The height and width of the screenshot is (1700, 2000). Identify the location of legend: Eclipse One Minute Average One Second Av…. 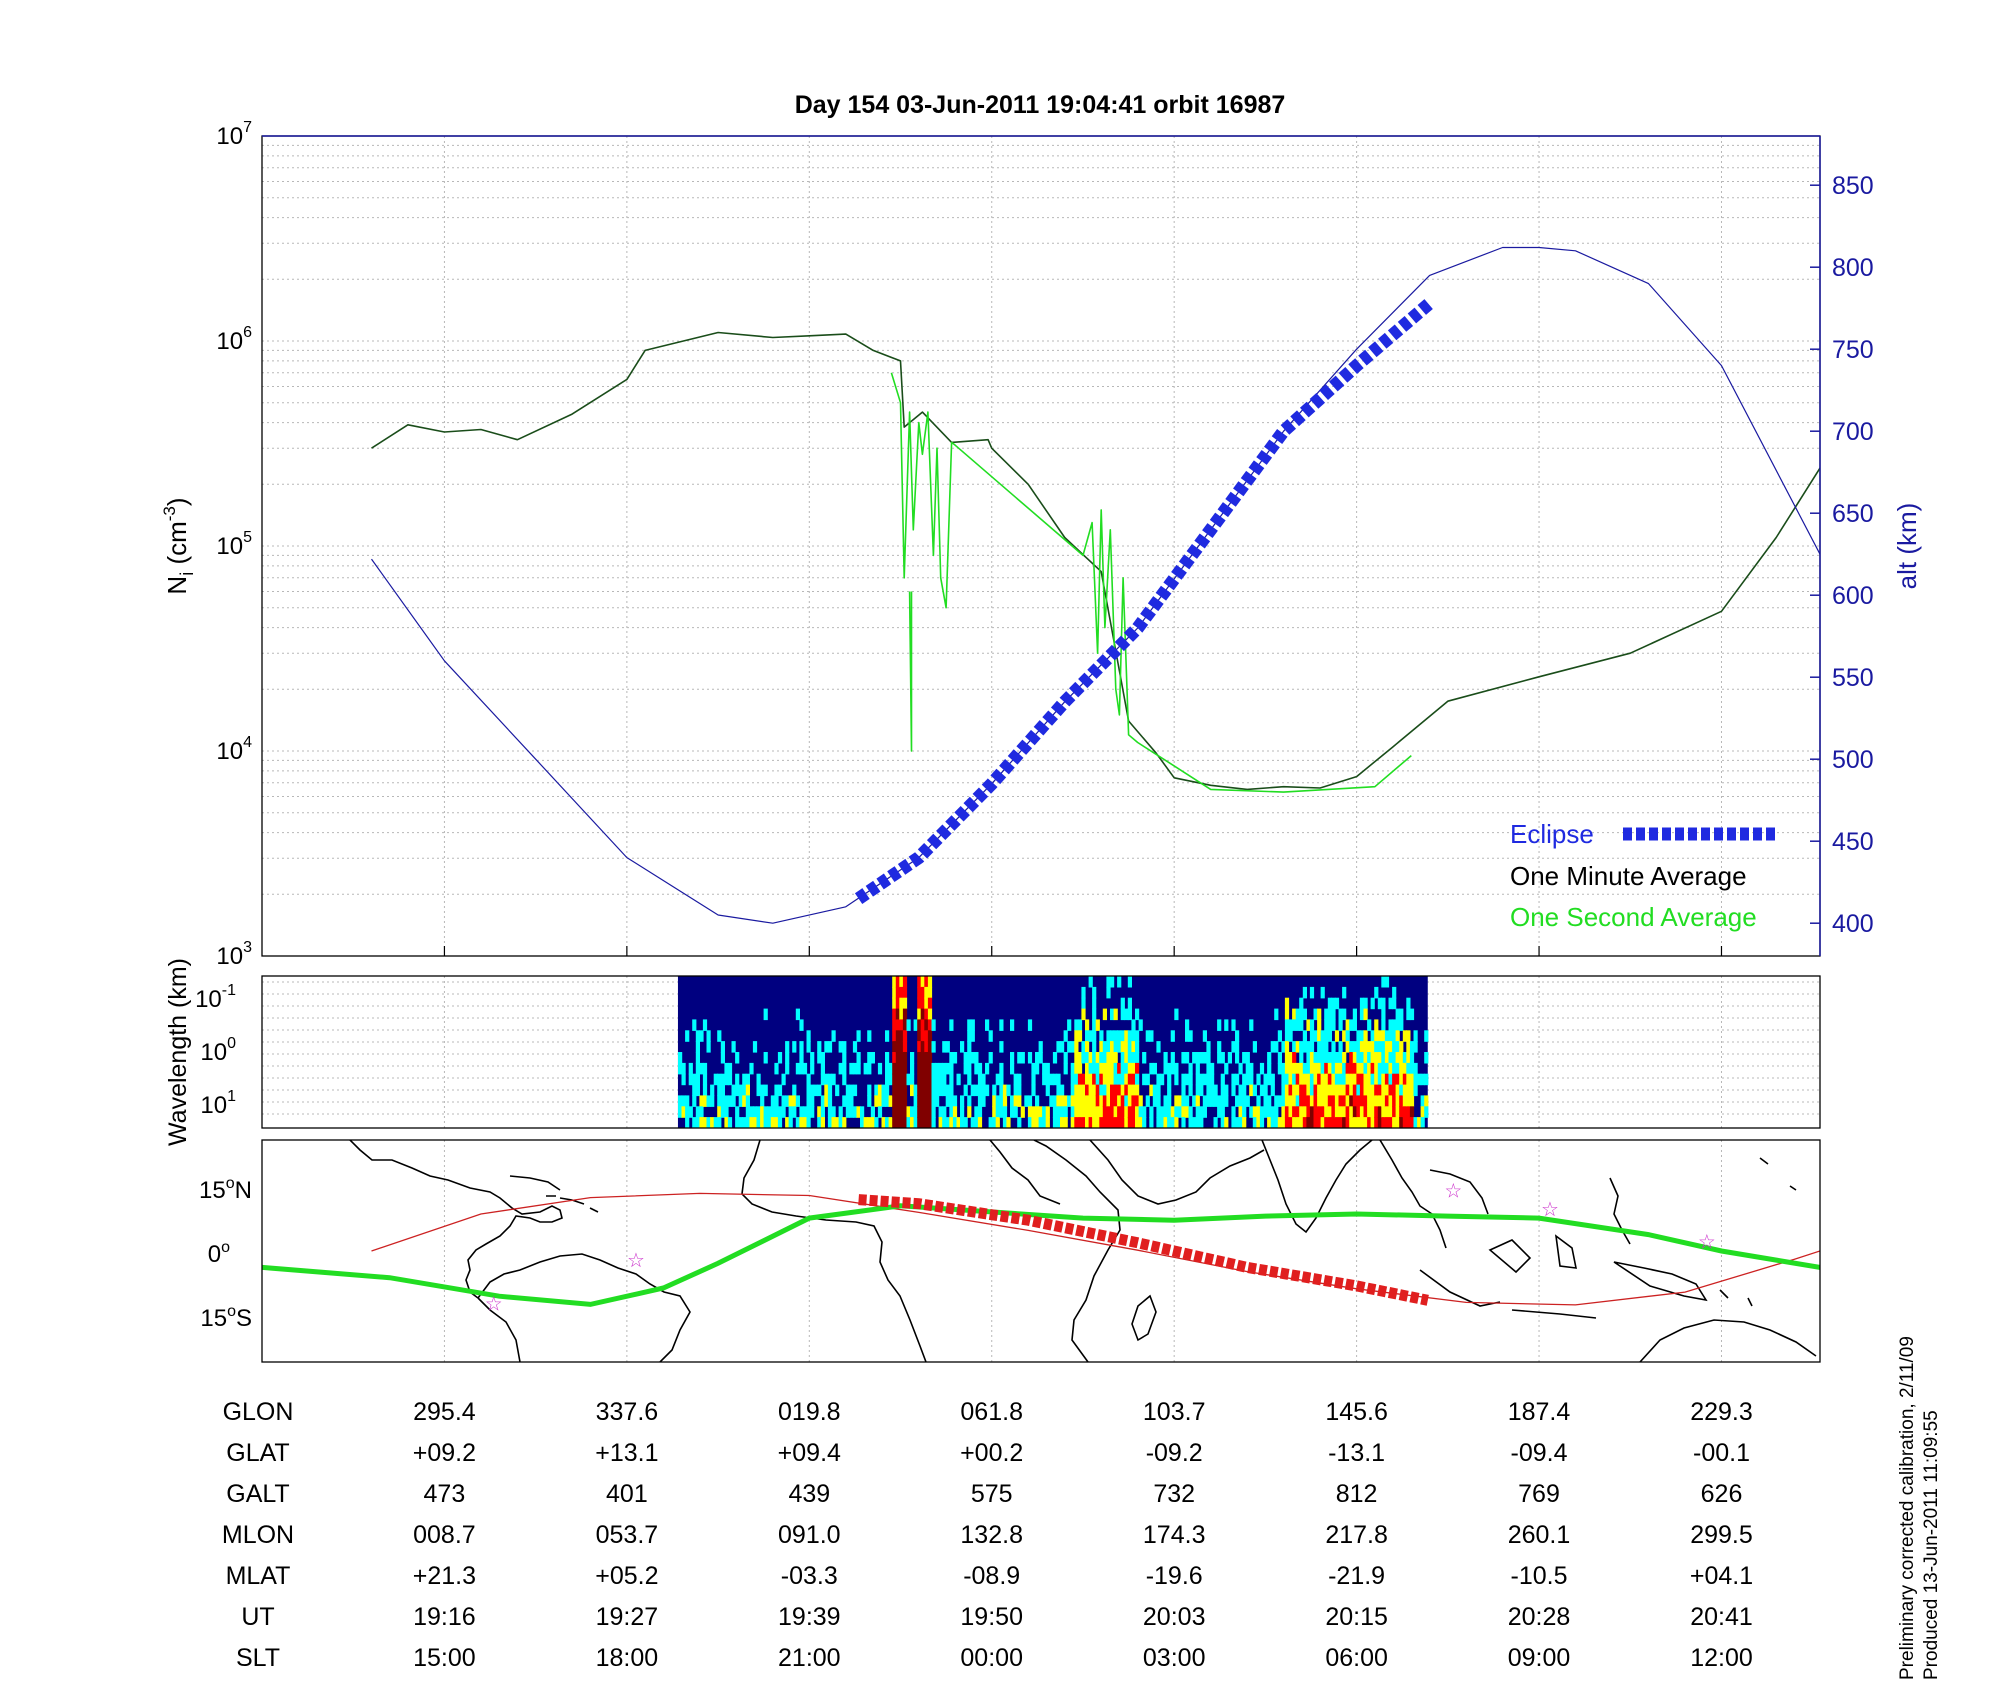
(1644, 875).